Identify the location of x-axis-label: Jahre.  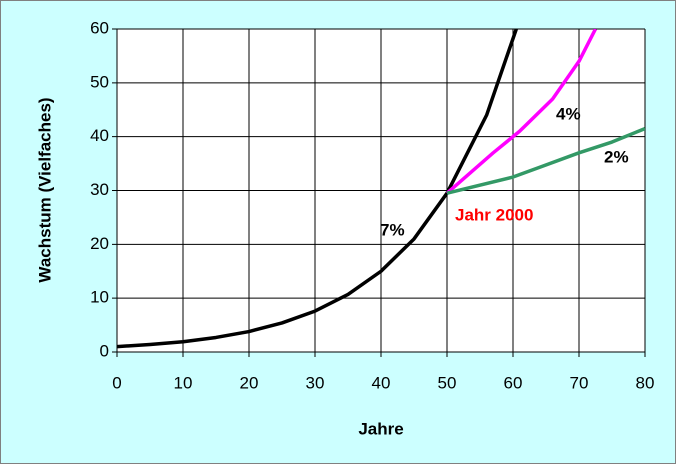
(380, 428).